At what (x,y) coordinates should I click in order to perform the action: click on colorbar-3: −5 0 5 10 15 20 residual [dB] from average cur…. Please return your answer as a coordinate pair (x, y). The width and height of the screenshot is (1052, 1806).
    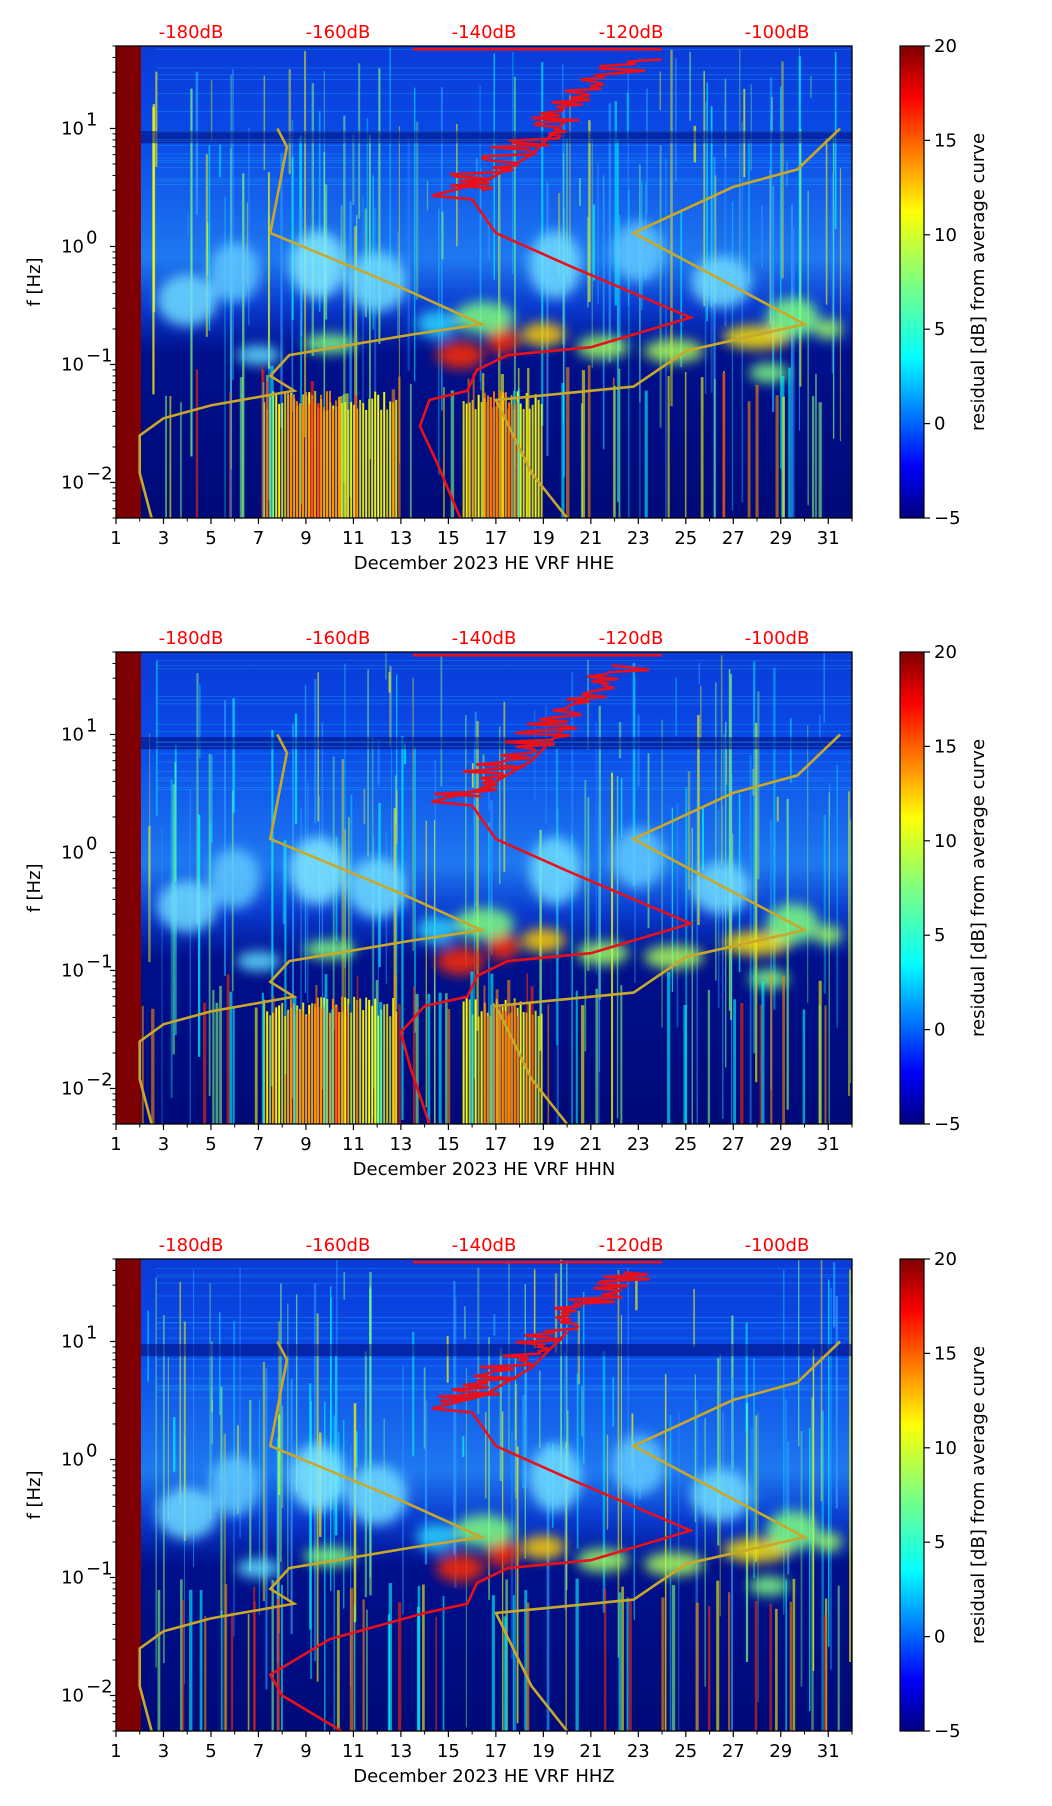
    Looking at the image, I should click on (944, 1495).